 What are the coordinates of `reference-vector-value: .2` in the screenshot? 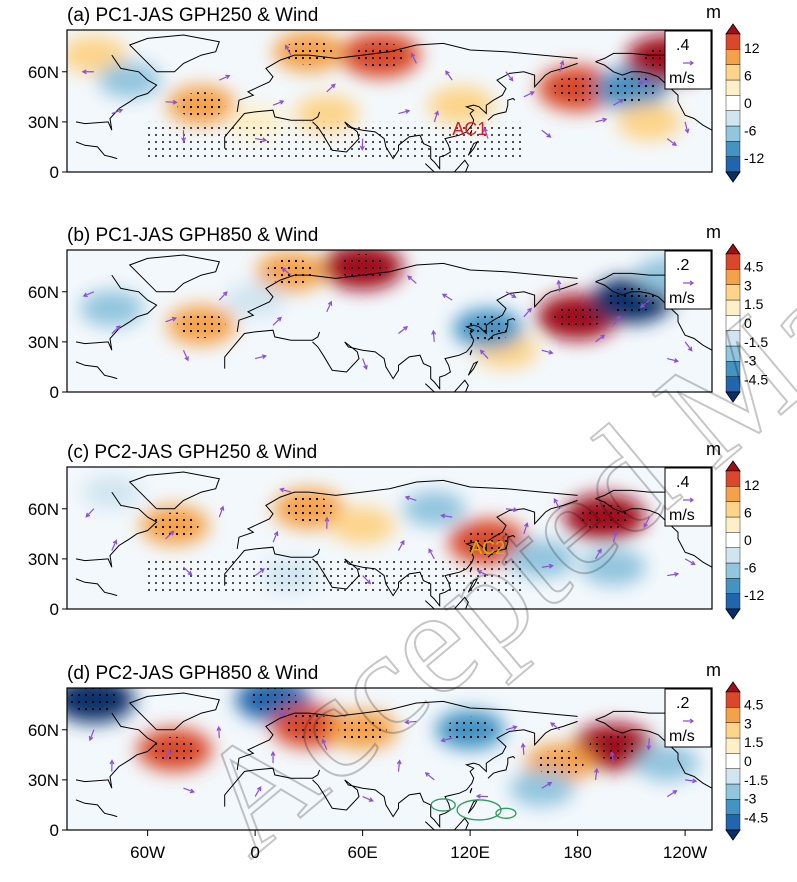 It's located at (682, 703).